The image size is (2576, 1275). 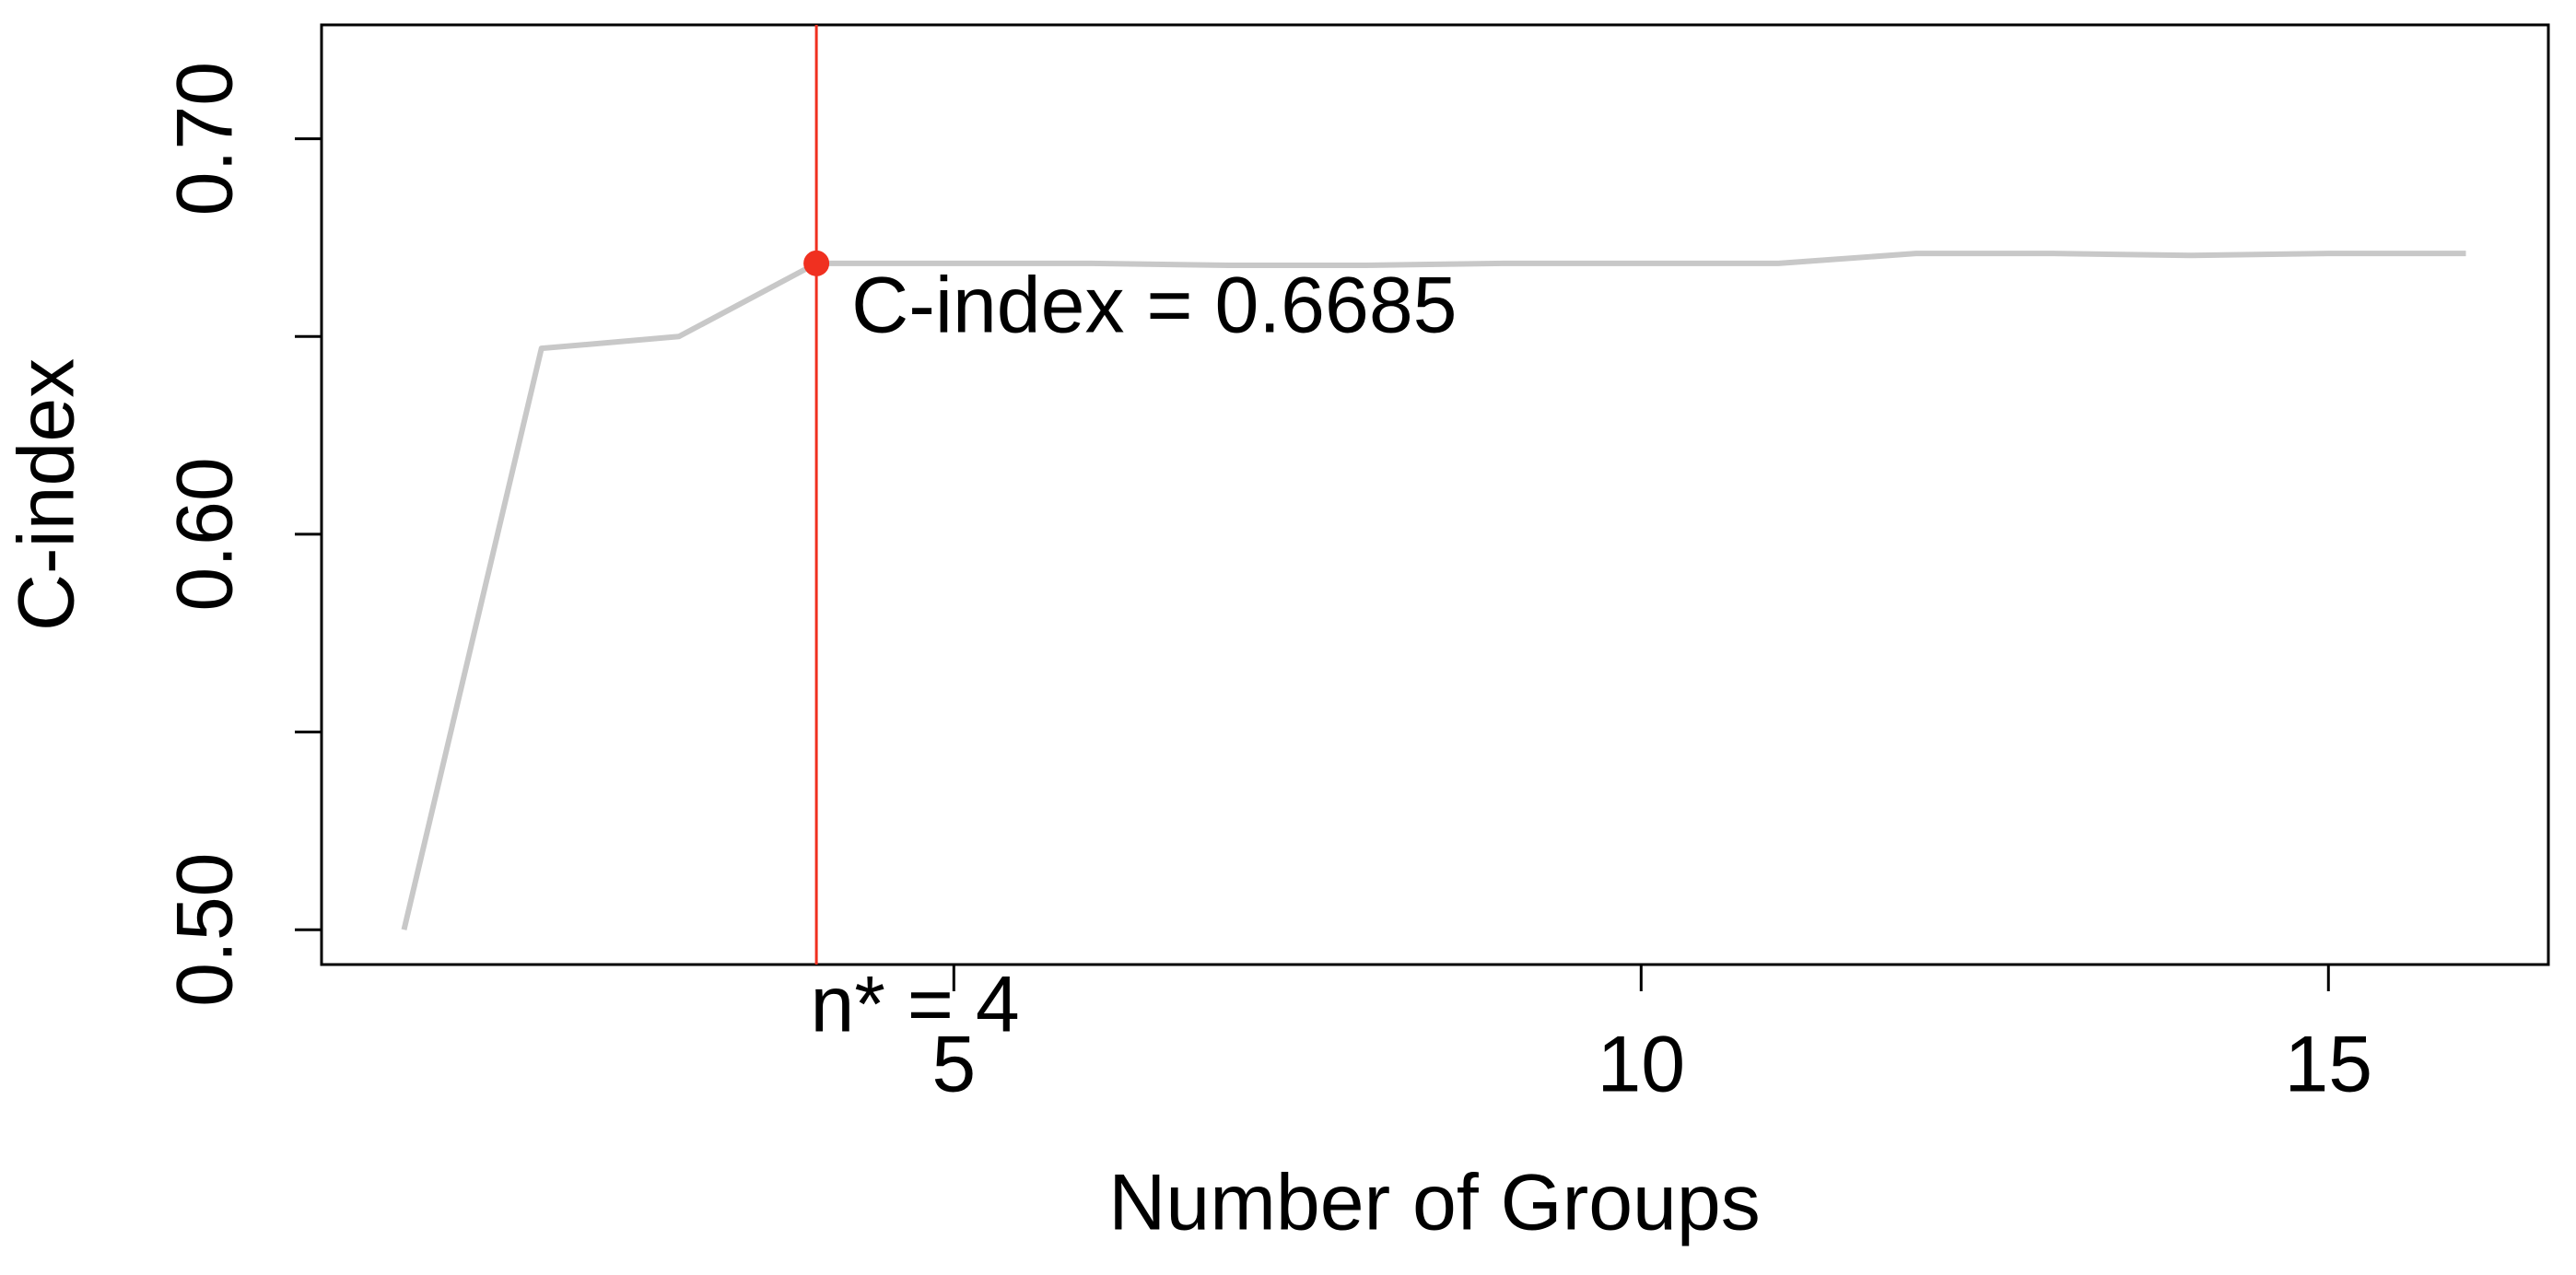 I want to click on y-axis-title: C-index, so click(x=47, y=494).